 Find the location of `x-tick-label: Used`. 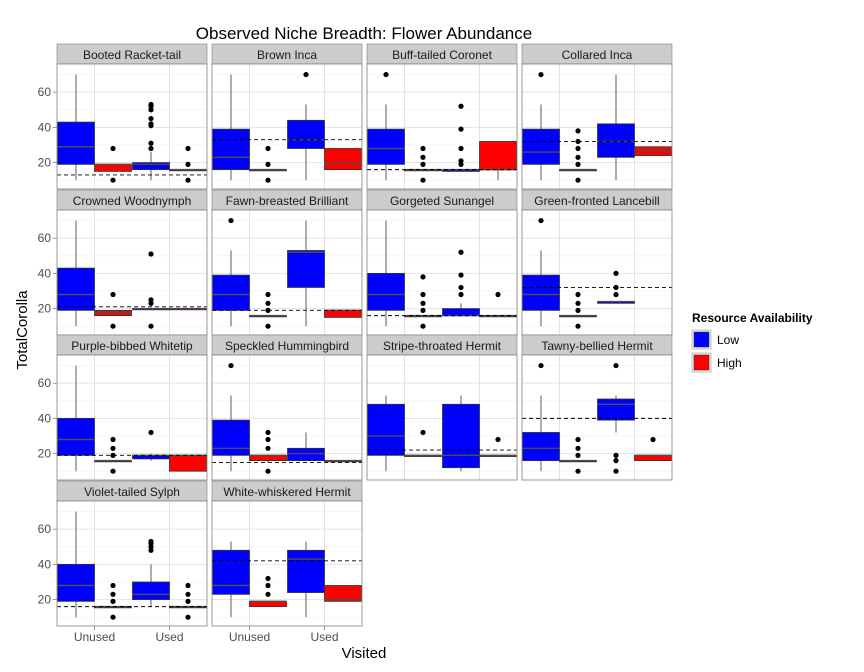

x-tick-label: Used is located at coordinates (324, 637).